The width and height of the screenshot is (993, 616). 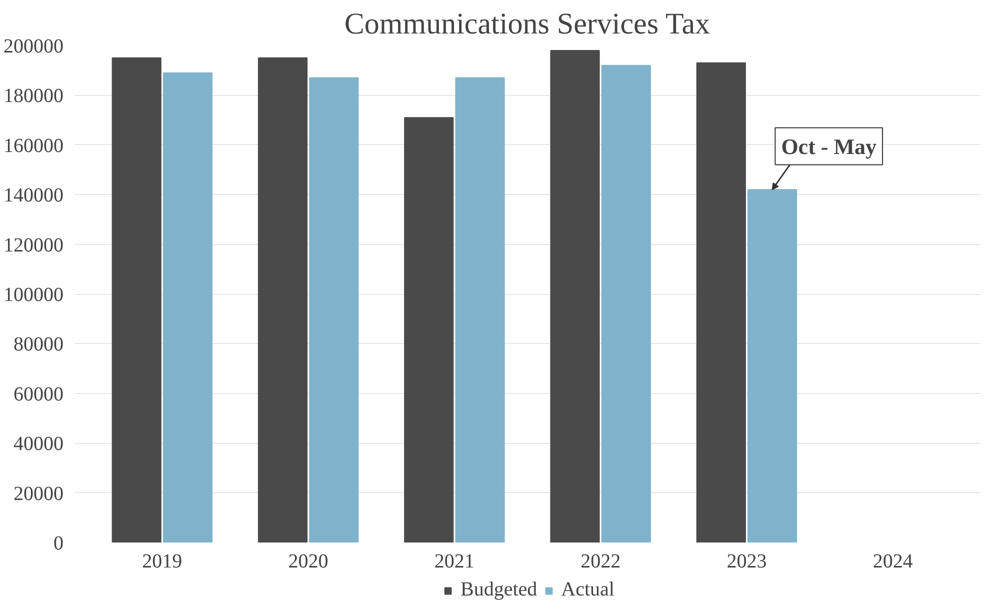 I want to click on annotation: Oct - May, so click(x=828, y=146).